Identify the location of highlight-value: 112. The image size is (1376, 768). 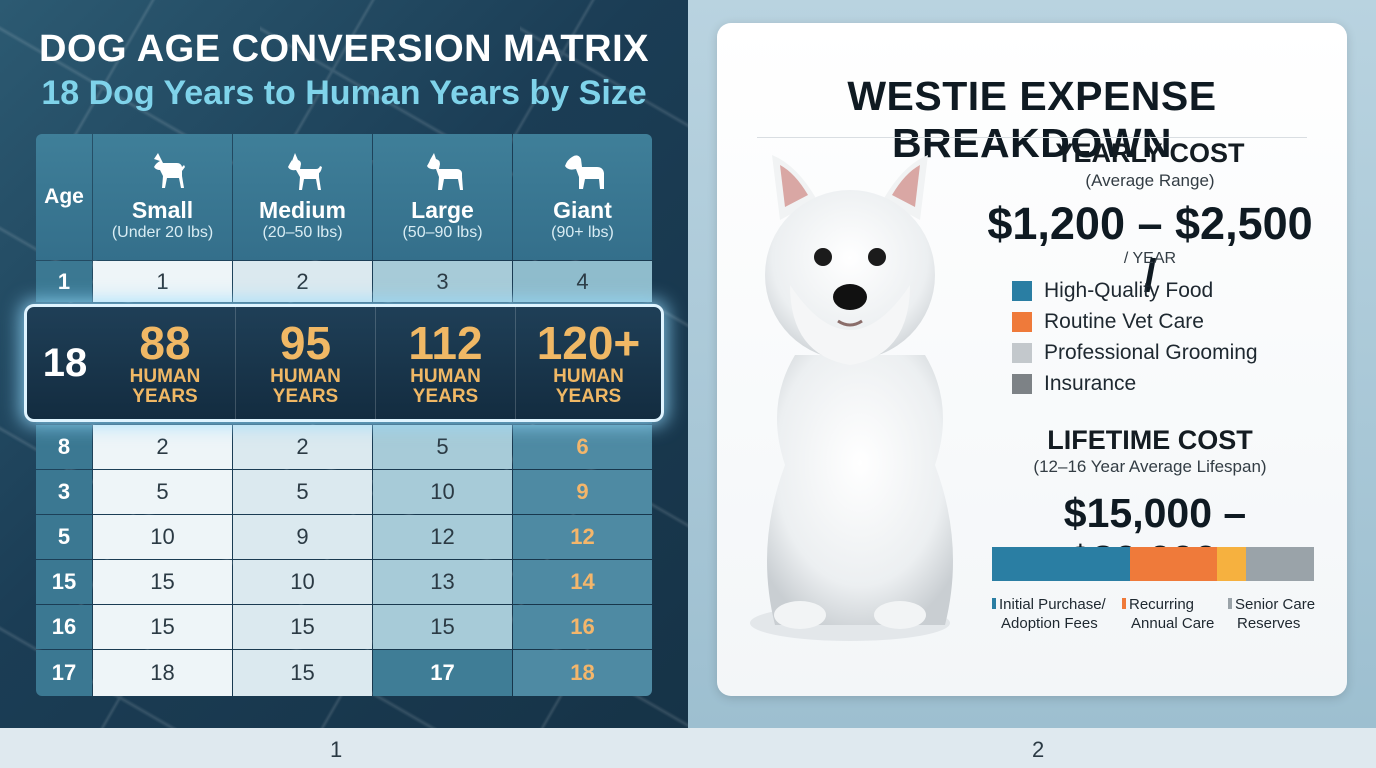
(445, 343).